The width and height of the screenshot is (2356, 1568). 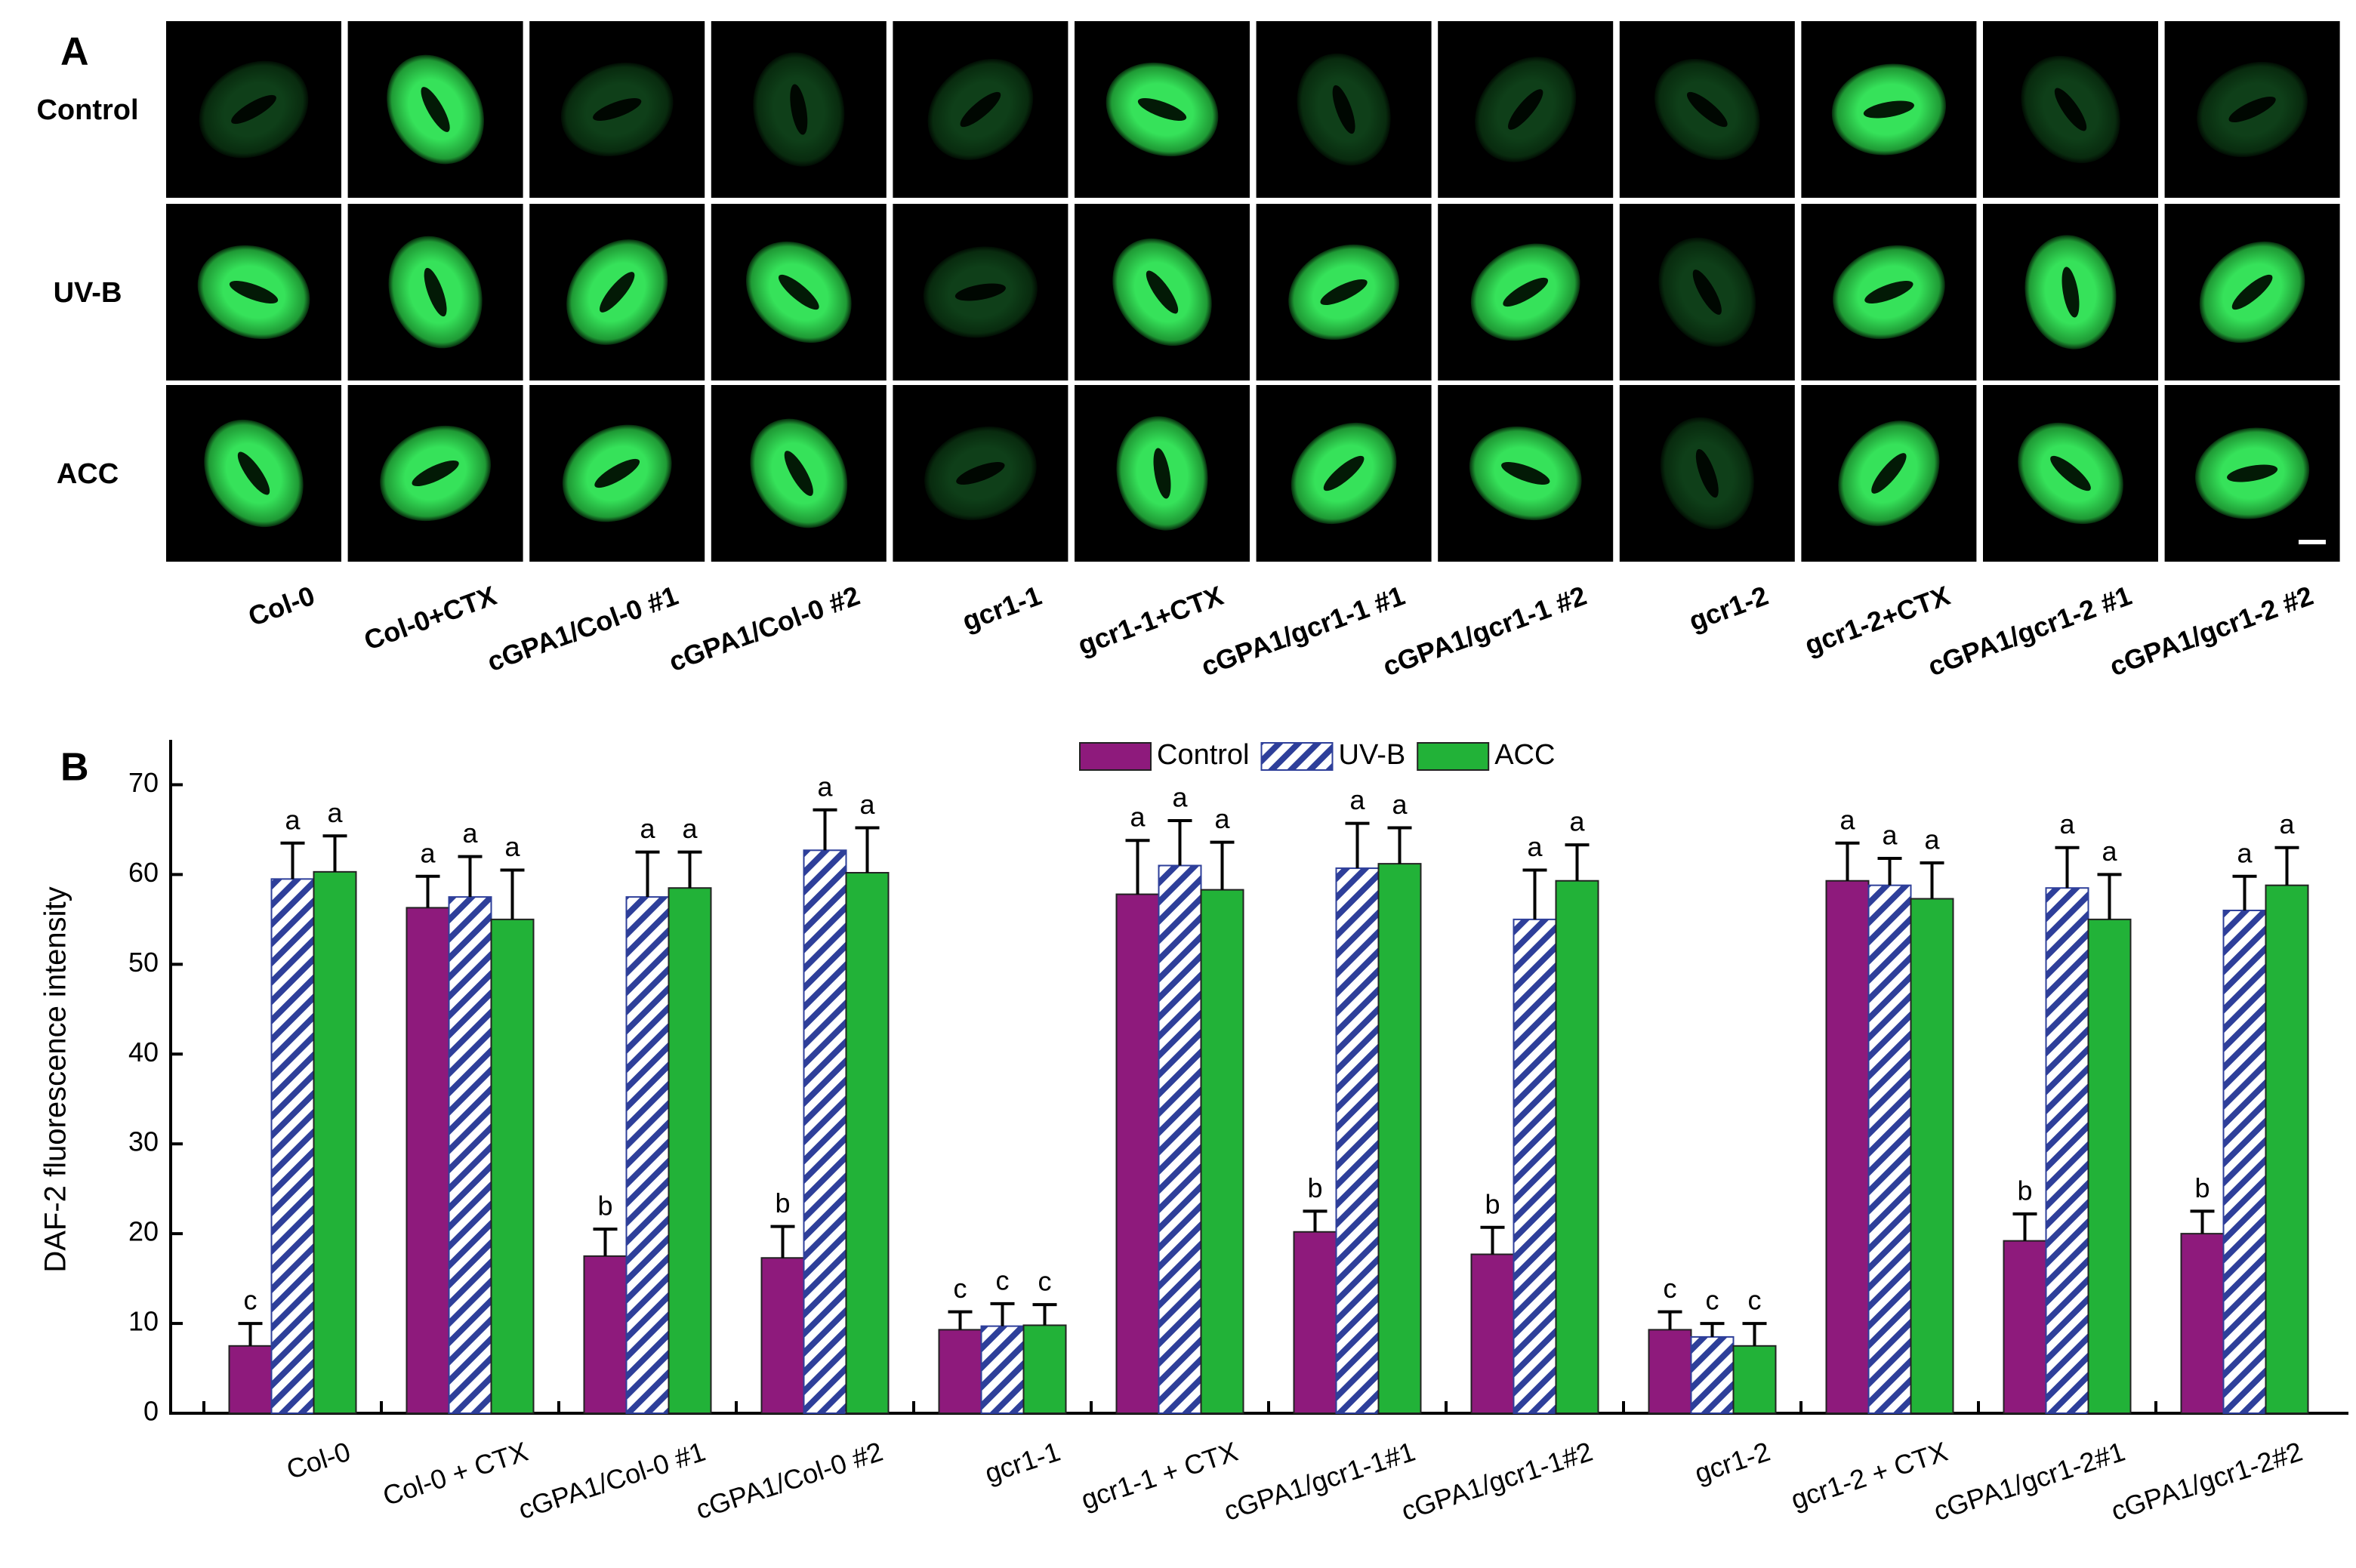 What do you see at coordinates (1728, 608) in the screenshot?
I see `column-label: gcr1-2` at bounding box center [1728, 608].